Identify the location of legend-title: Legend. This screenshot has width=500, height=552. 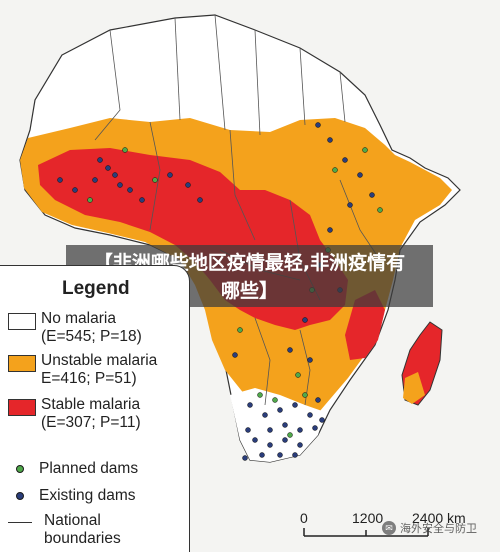
(96, 288).